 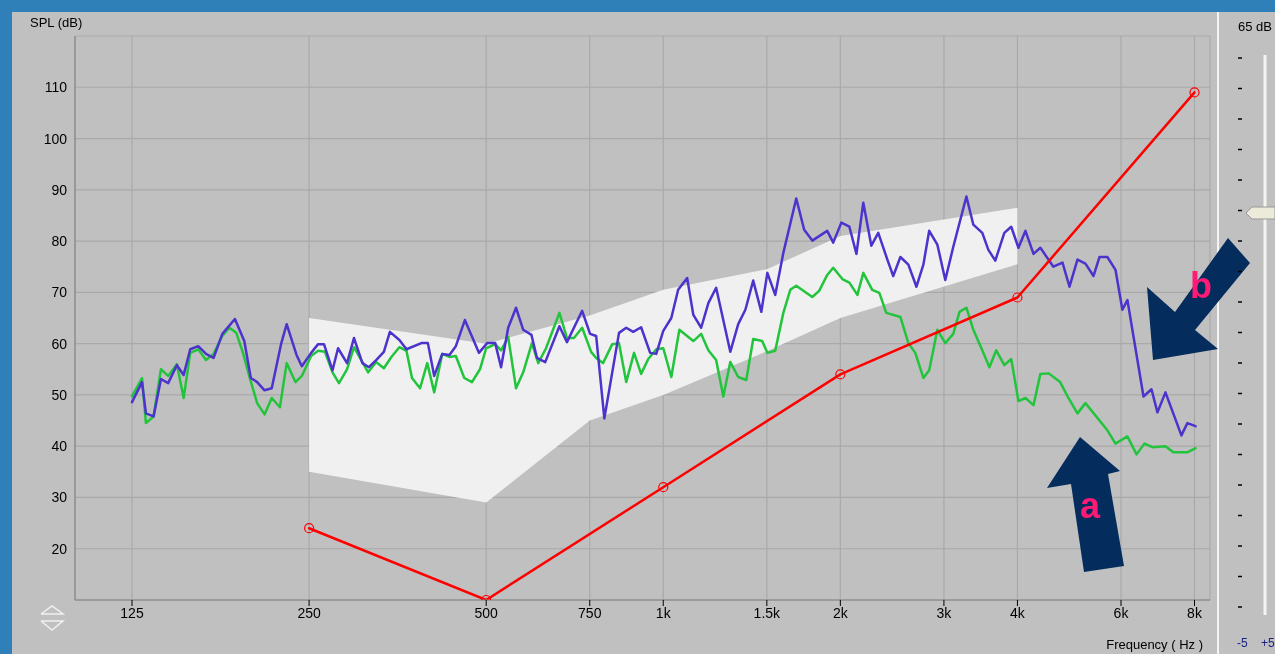 What do you see at coordinates (1201, 285) in the screenshot?
I see `annotation: b` at bounding box center [1201, 285].